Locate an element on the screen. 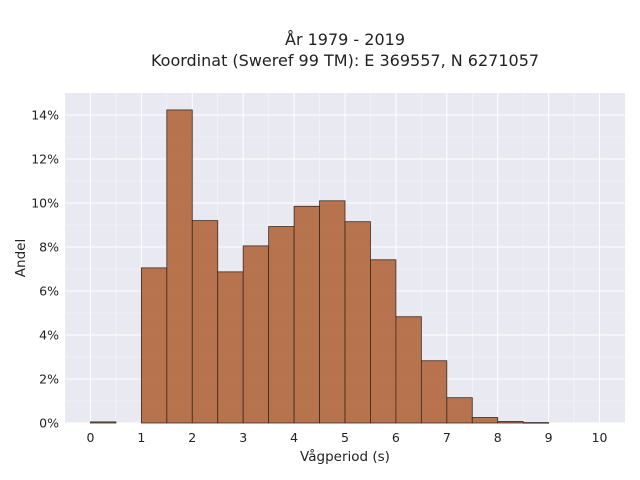 The height and width of the screenshot is (480, 640). y-axis-ticks: 0% 2% 4% 6% 8% 10% 12% 14% is located at coordinates (45, 269).